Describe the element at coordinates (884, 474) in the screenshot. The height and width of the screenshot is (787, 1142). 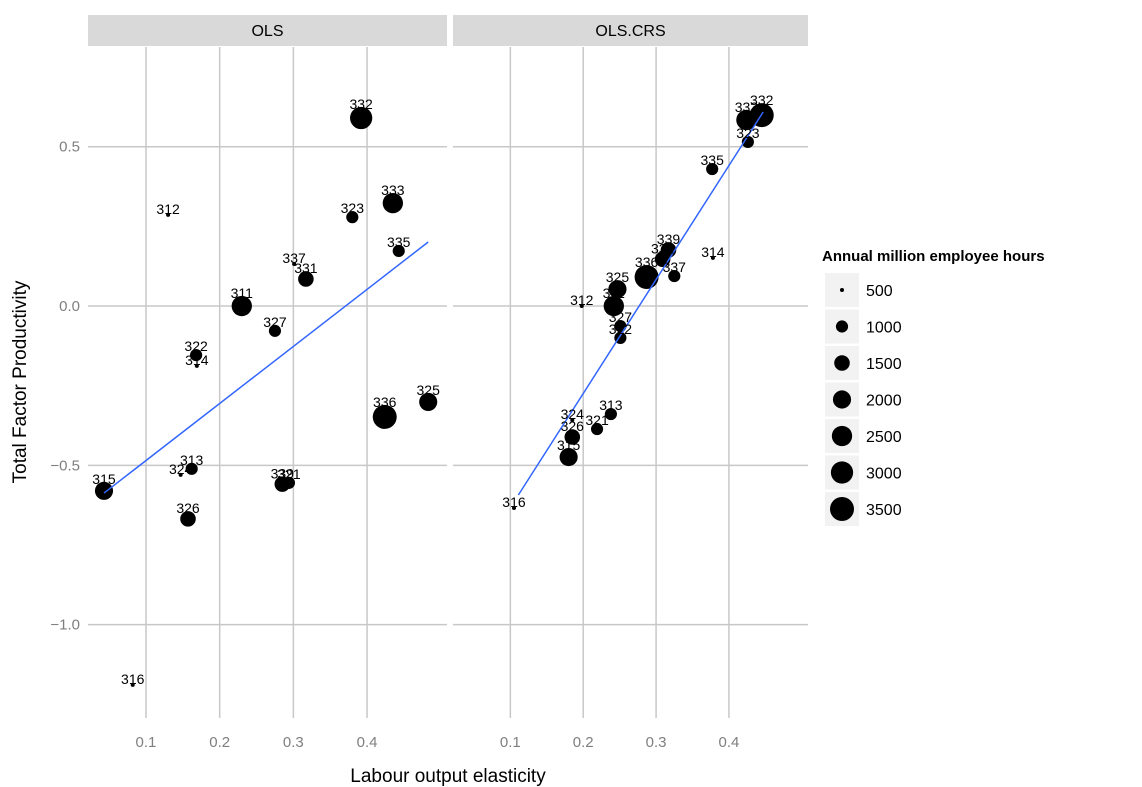
I see `legend-label: 3000` at that location.